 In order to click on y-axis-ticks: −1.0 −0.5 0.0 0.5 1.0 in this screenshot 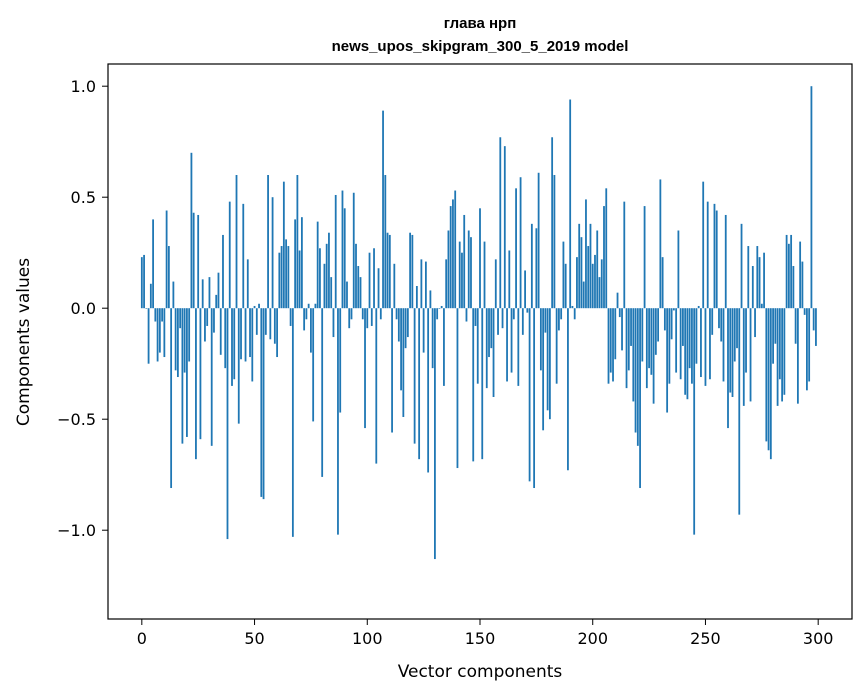, I will do `click(82, 308)`.